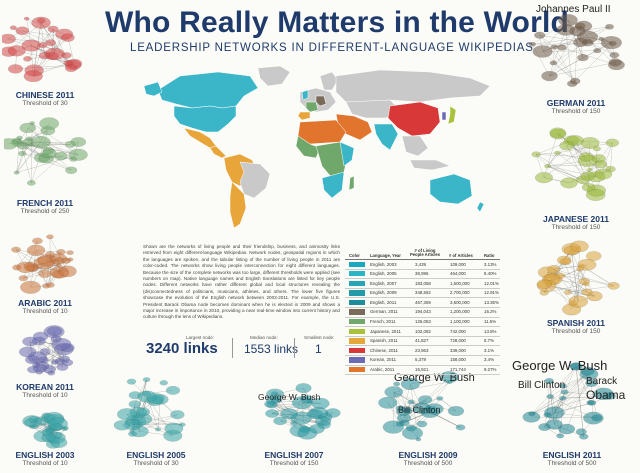 The image size is (640, 473). What do you see at coordinates (384, 341) in the screenshot?
I see `row-language: Spanish, 2011` at bounding box center [384, 341].